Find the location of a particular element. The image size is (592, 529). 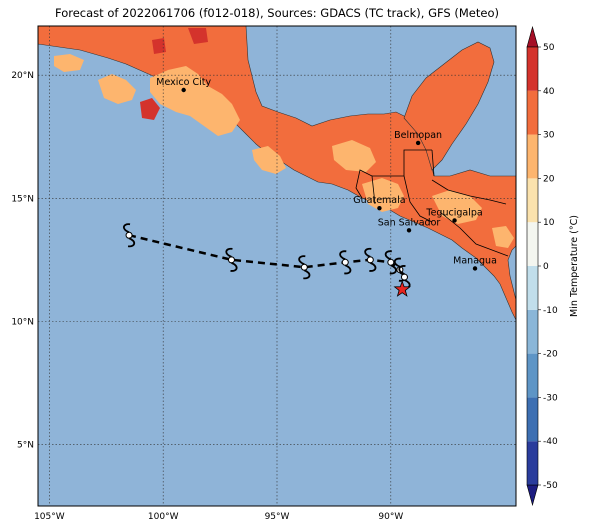

colorbar-tick-label: 50 is located at coordinates (549, 48).